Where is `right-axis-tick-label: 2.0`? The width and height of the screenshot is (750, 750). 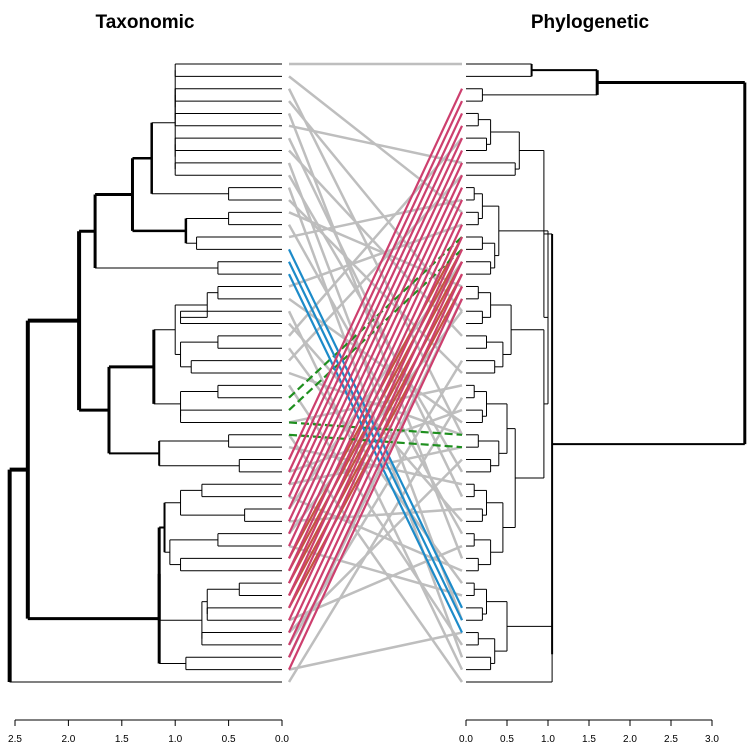
right-axis-tick-label: 2.0 is located at coordinates (630, 739).